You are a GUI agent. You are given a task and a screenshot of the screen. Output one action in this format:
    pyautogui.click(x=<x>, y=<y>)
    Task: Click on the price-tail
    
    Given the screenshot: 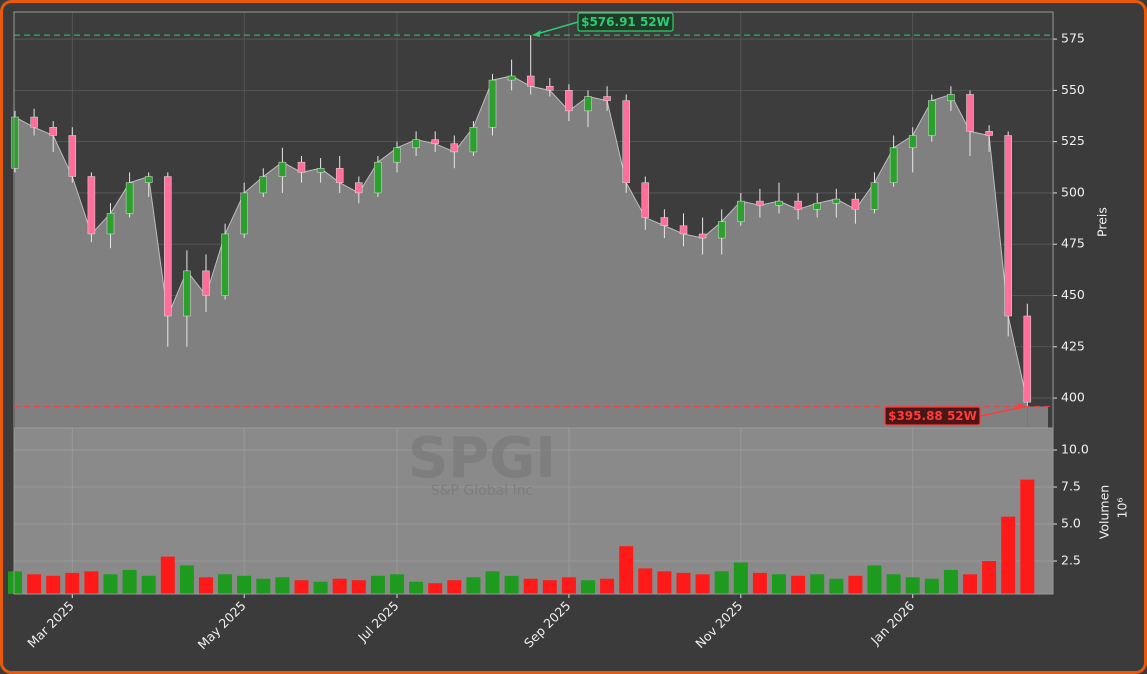 What is the action you would take?
    pyautogui.click(x=1037, y=417)
    